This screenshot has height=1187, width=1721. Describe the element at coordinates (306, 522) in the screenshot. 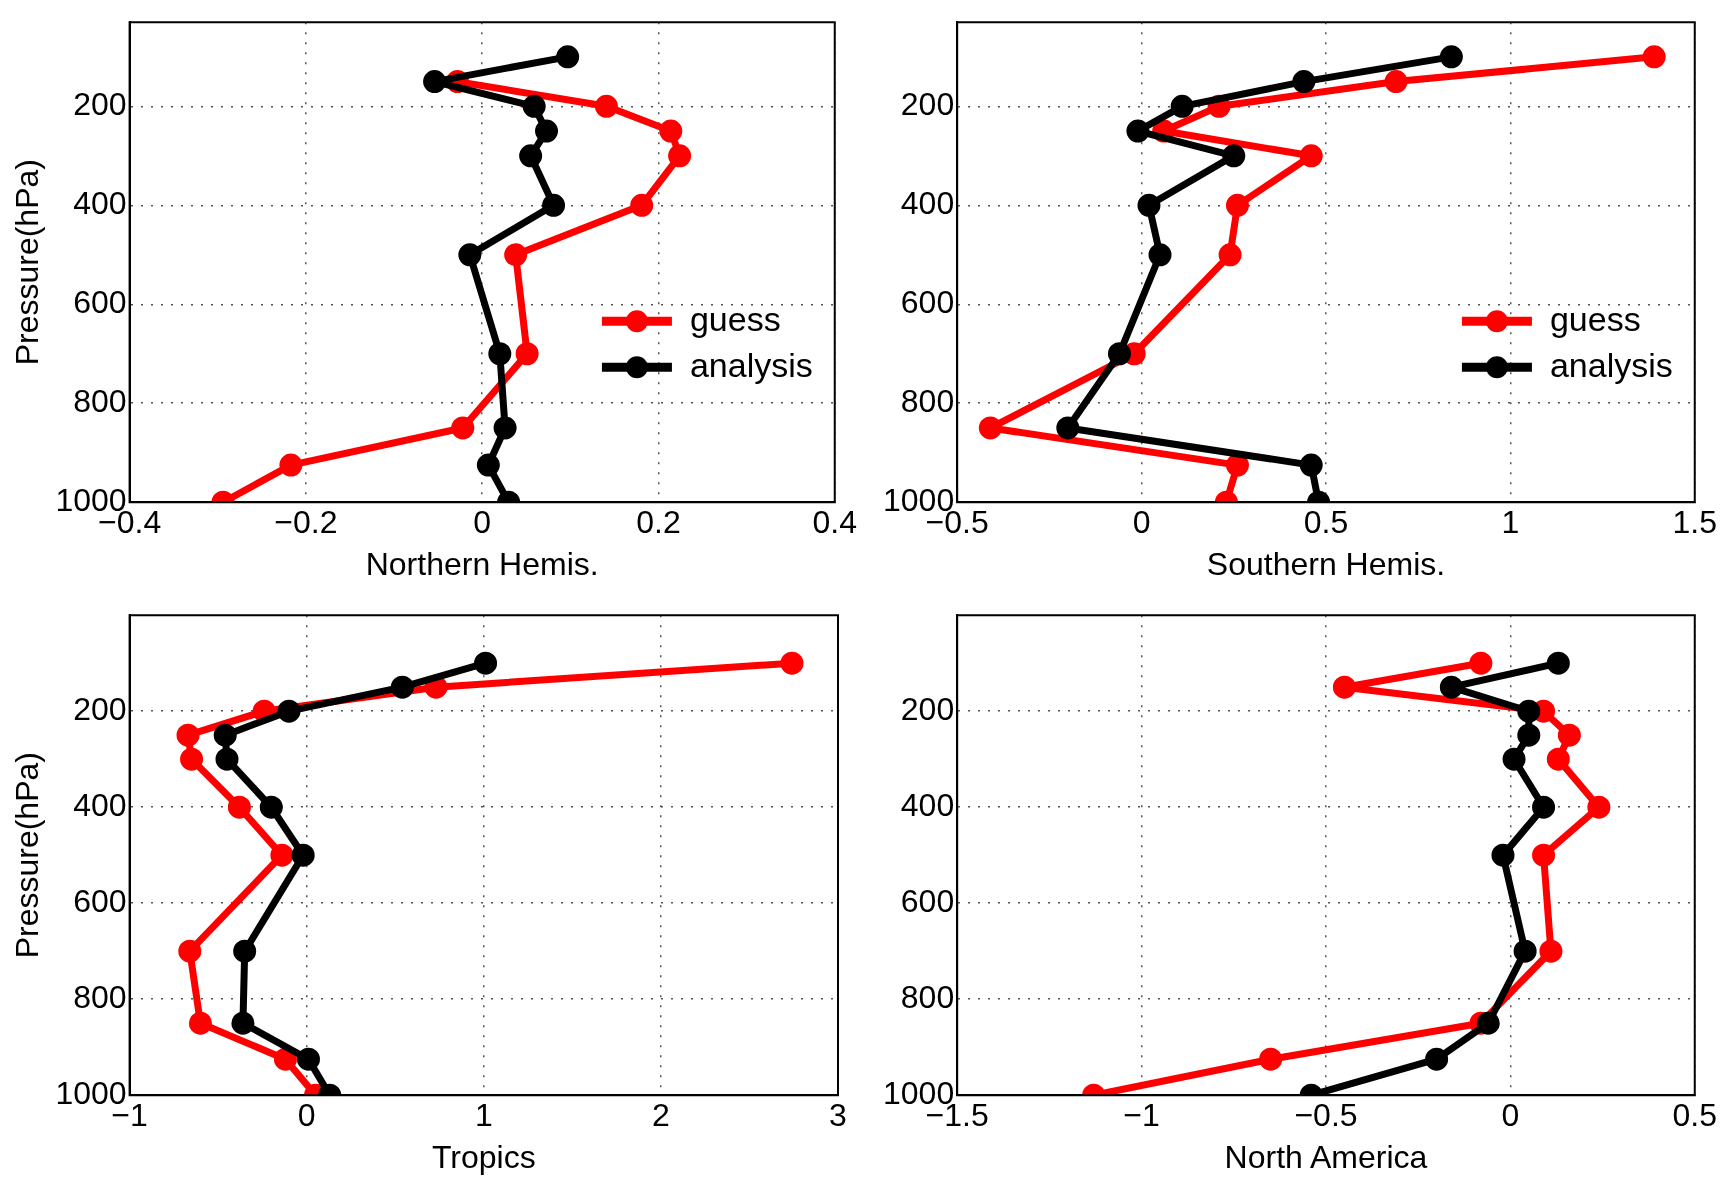

I see `x-tick-label: −0.2` at that location.